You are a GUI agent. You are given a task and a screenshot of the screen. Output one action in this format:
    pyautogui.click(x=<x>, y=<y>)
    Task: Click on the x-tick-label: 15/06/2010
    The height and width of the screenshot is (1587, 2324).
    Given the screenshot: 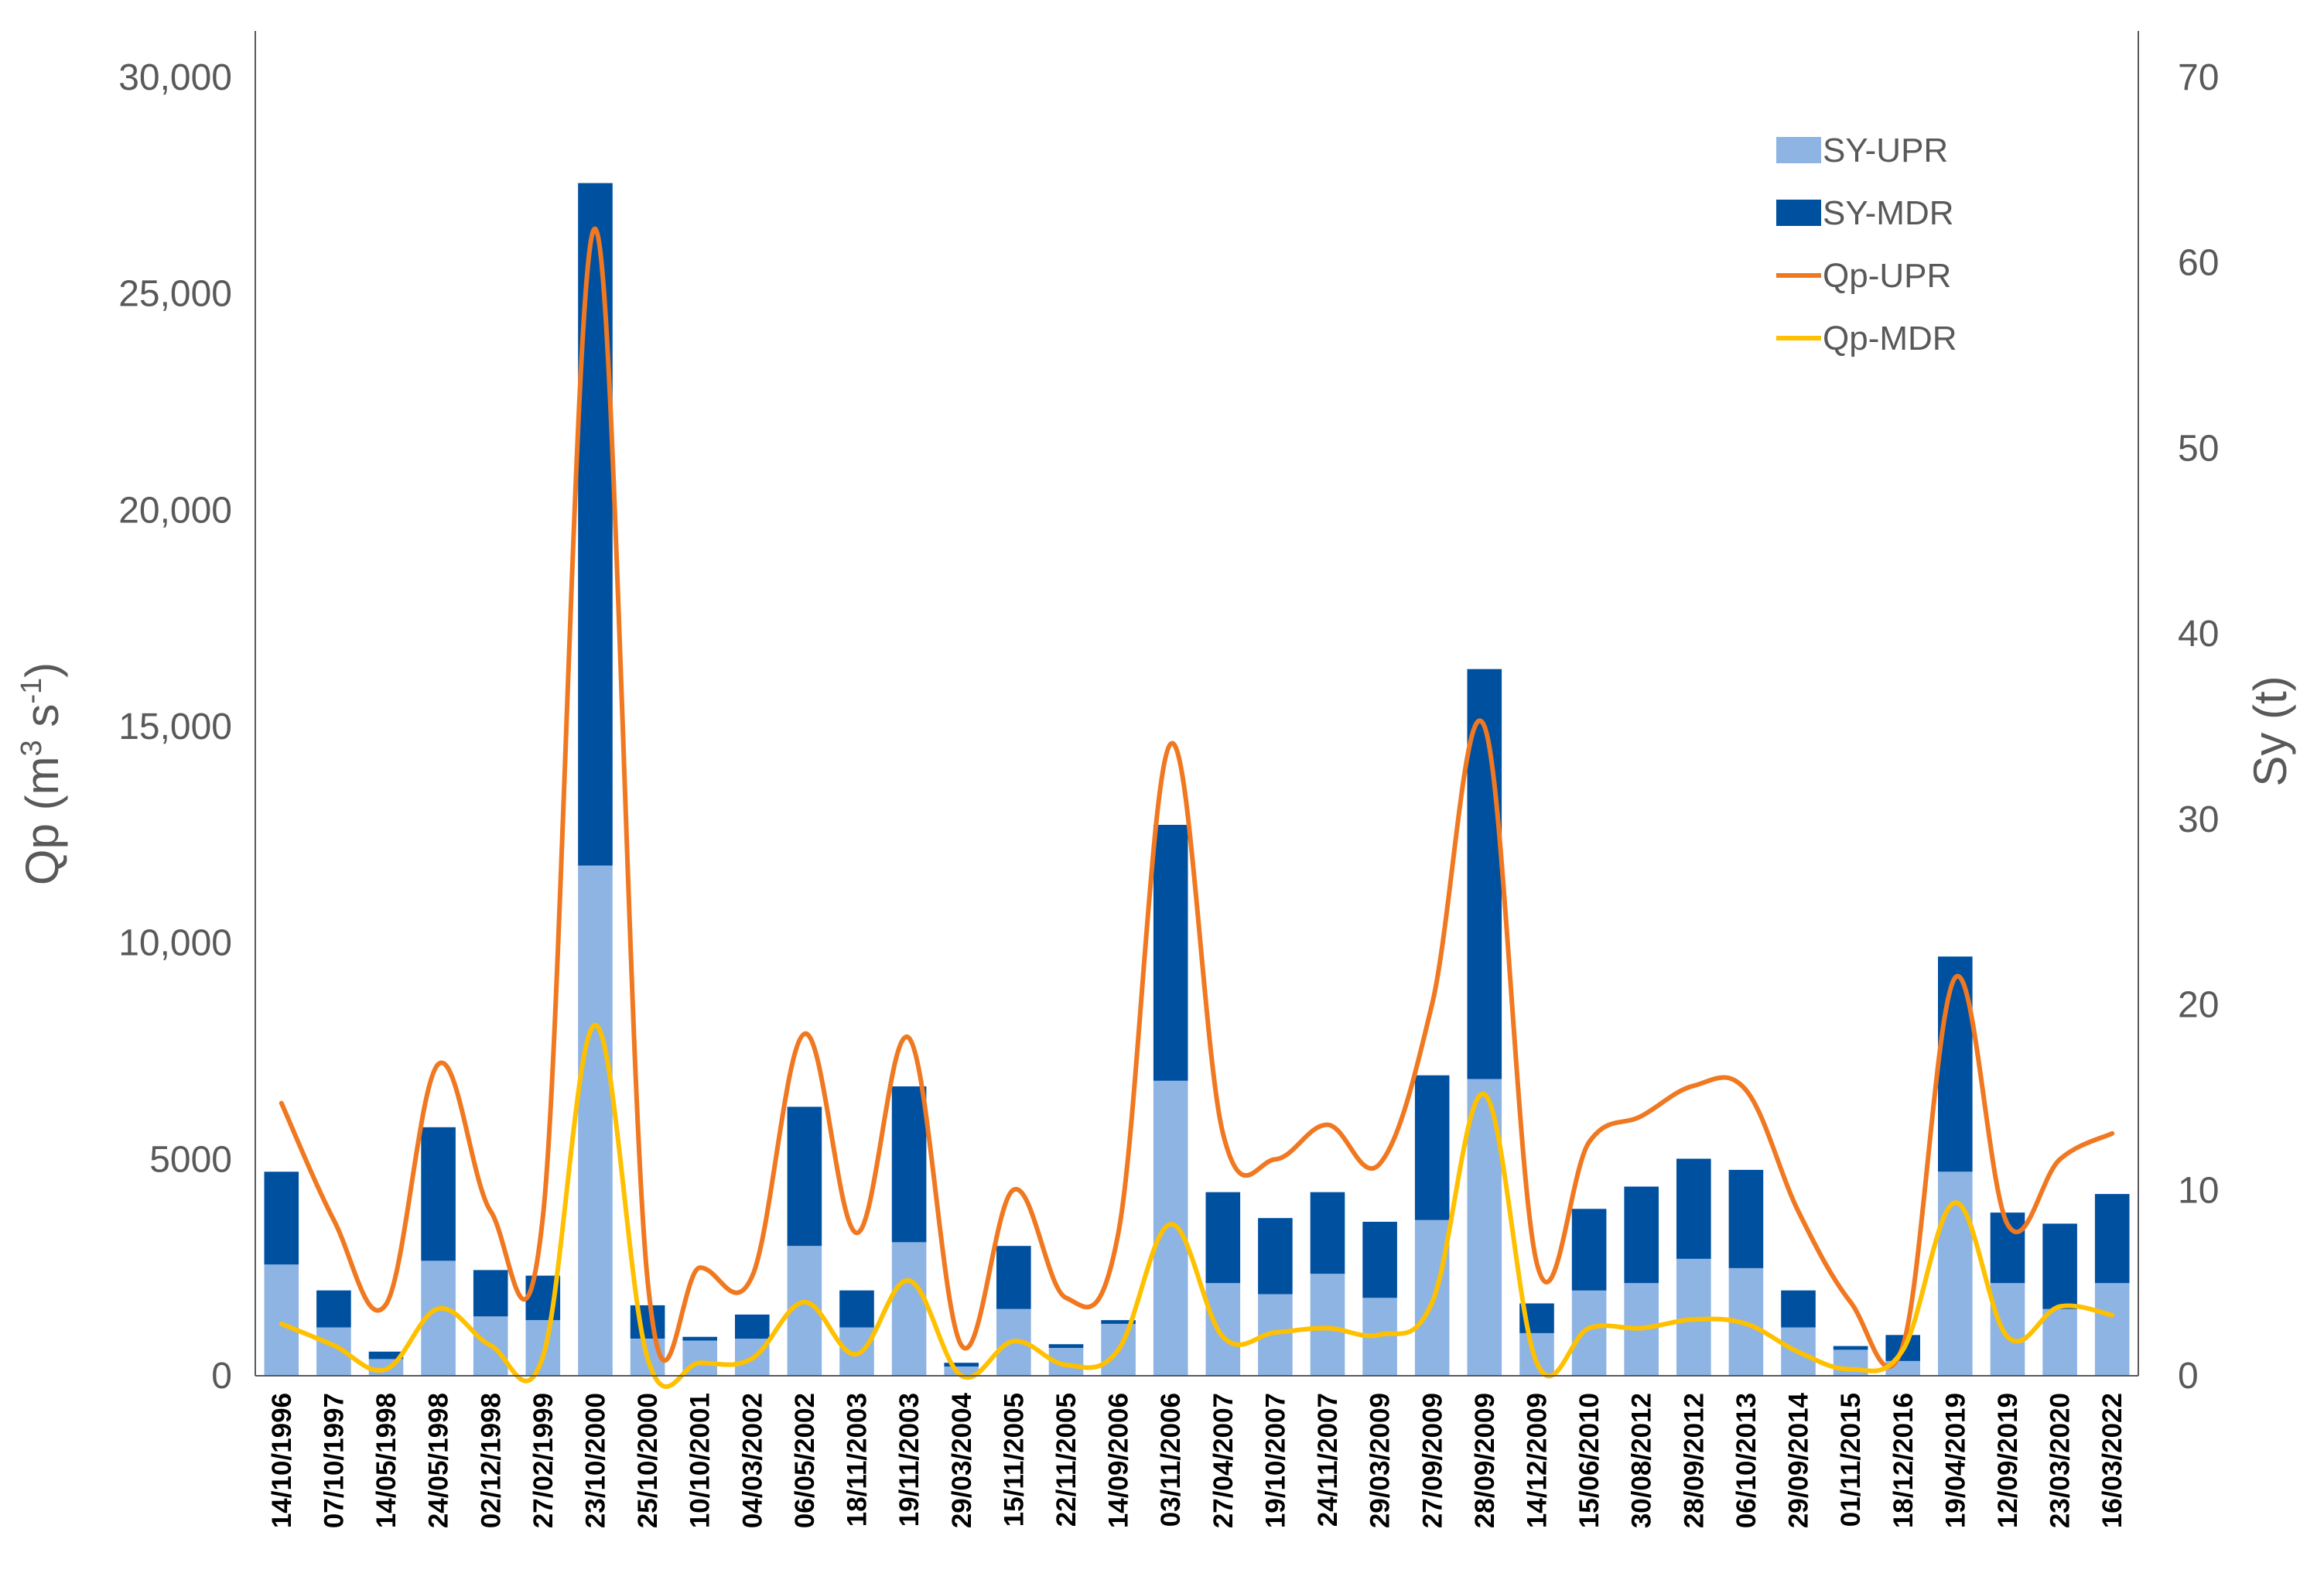 What is the action you would take?
    pyautogui.click(x=1589, y=1460)
    